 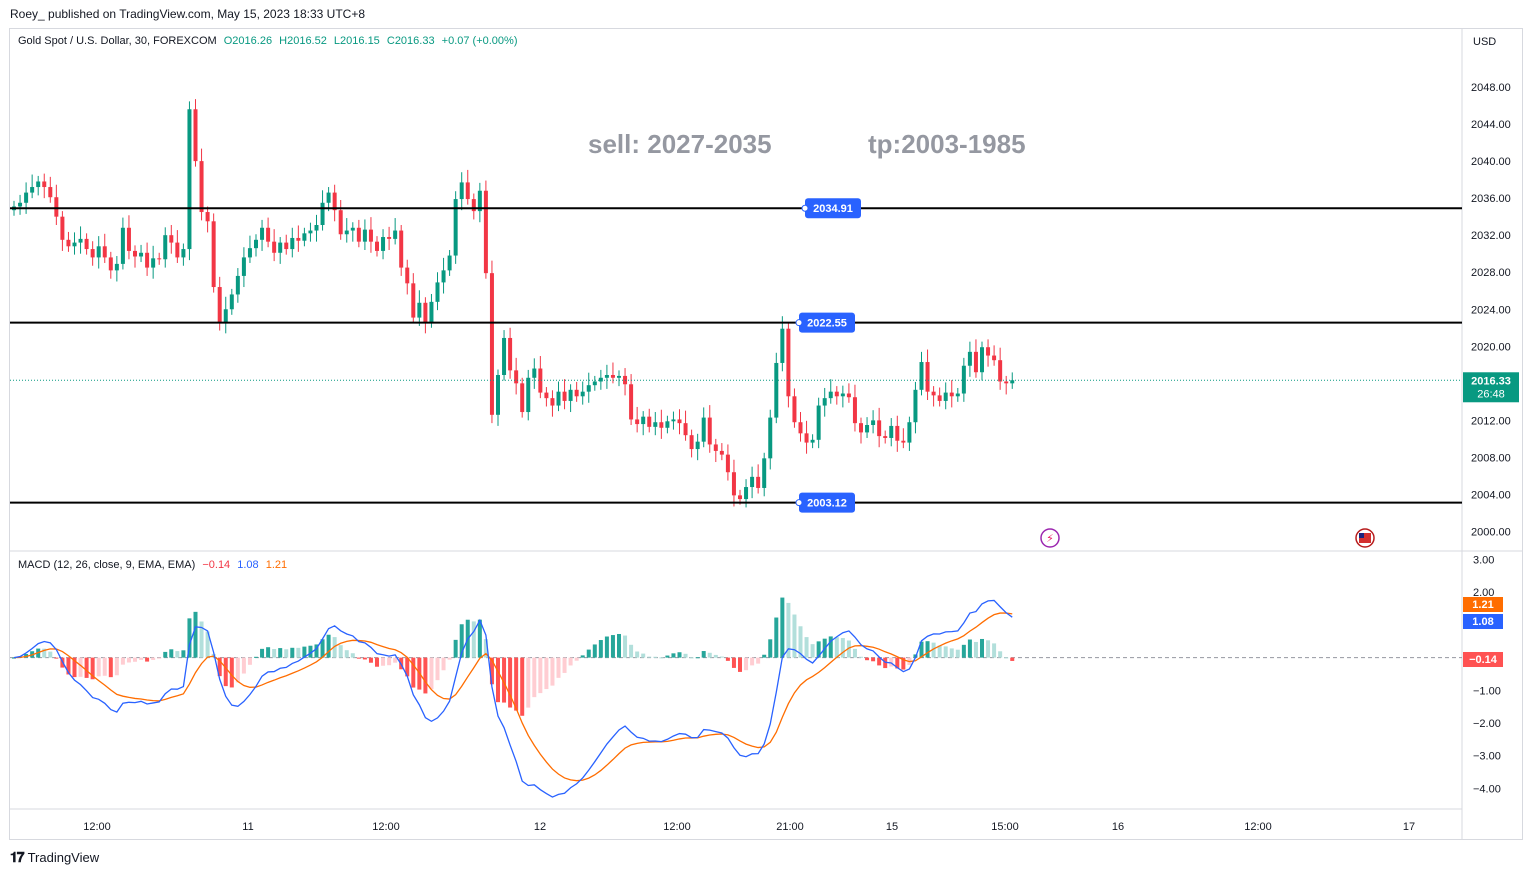 I want to click on macd-tick-label: 2.00, so click(x=1483, y=593).